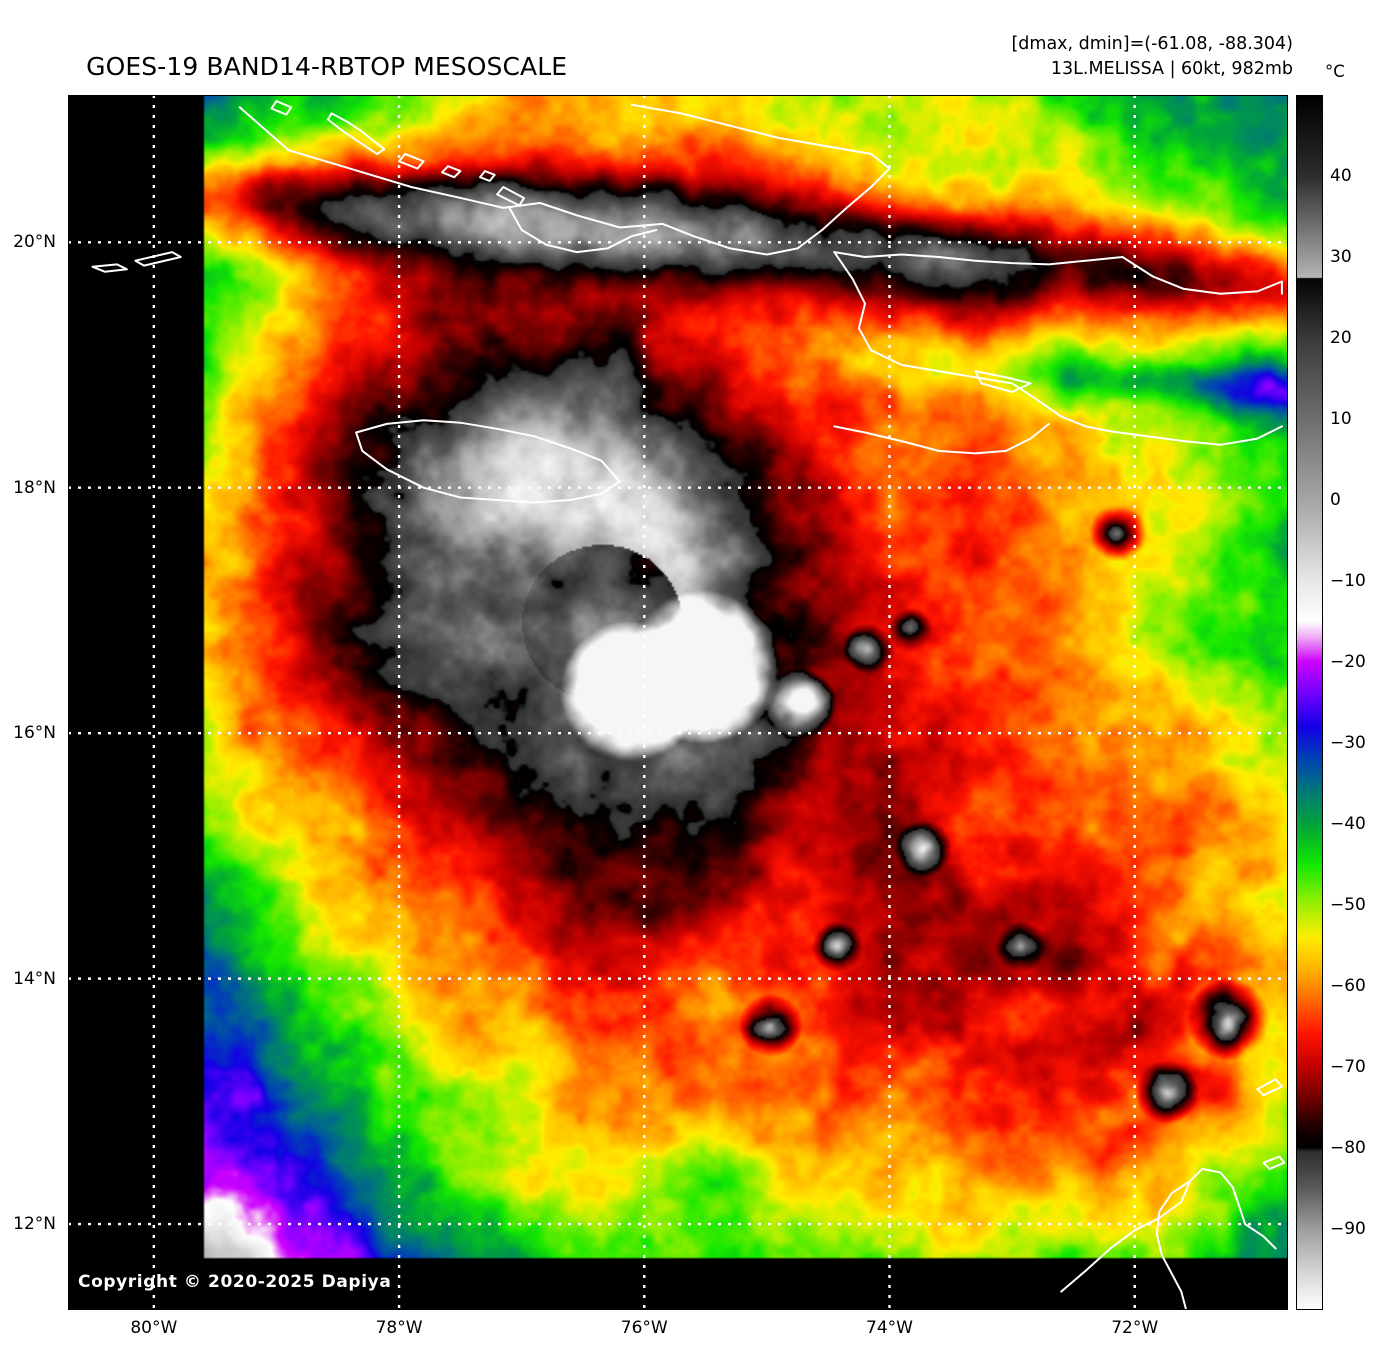 The image size is (1390, 1359). I want to click on latitude-tick-label: 18°N, so click(34, 487).